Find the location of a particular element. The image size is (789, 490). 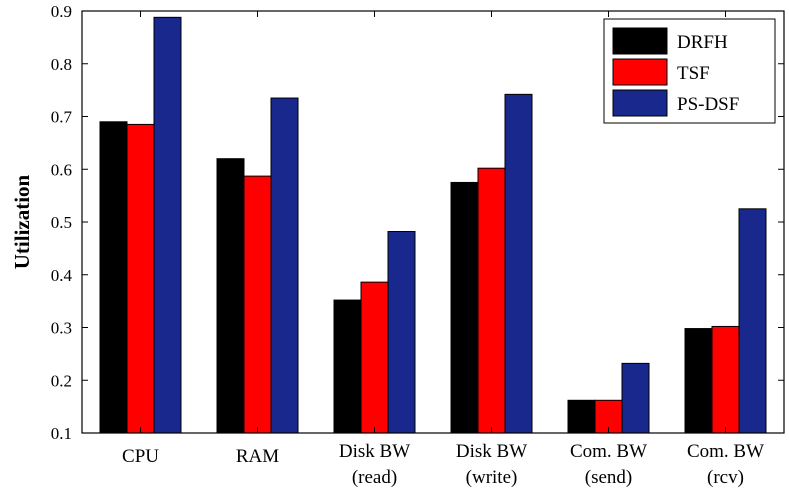

y-tick-label: 0.3 is located at coordinates (61, 328).